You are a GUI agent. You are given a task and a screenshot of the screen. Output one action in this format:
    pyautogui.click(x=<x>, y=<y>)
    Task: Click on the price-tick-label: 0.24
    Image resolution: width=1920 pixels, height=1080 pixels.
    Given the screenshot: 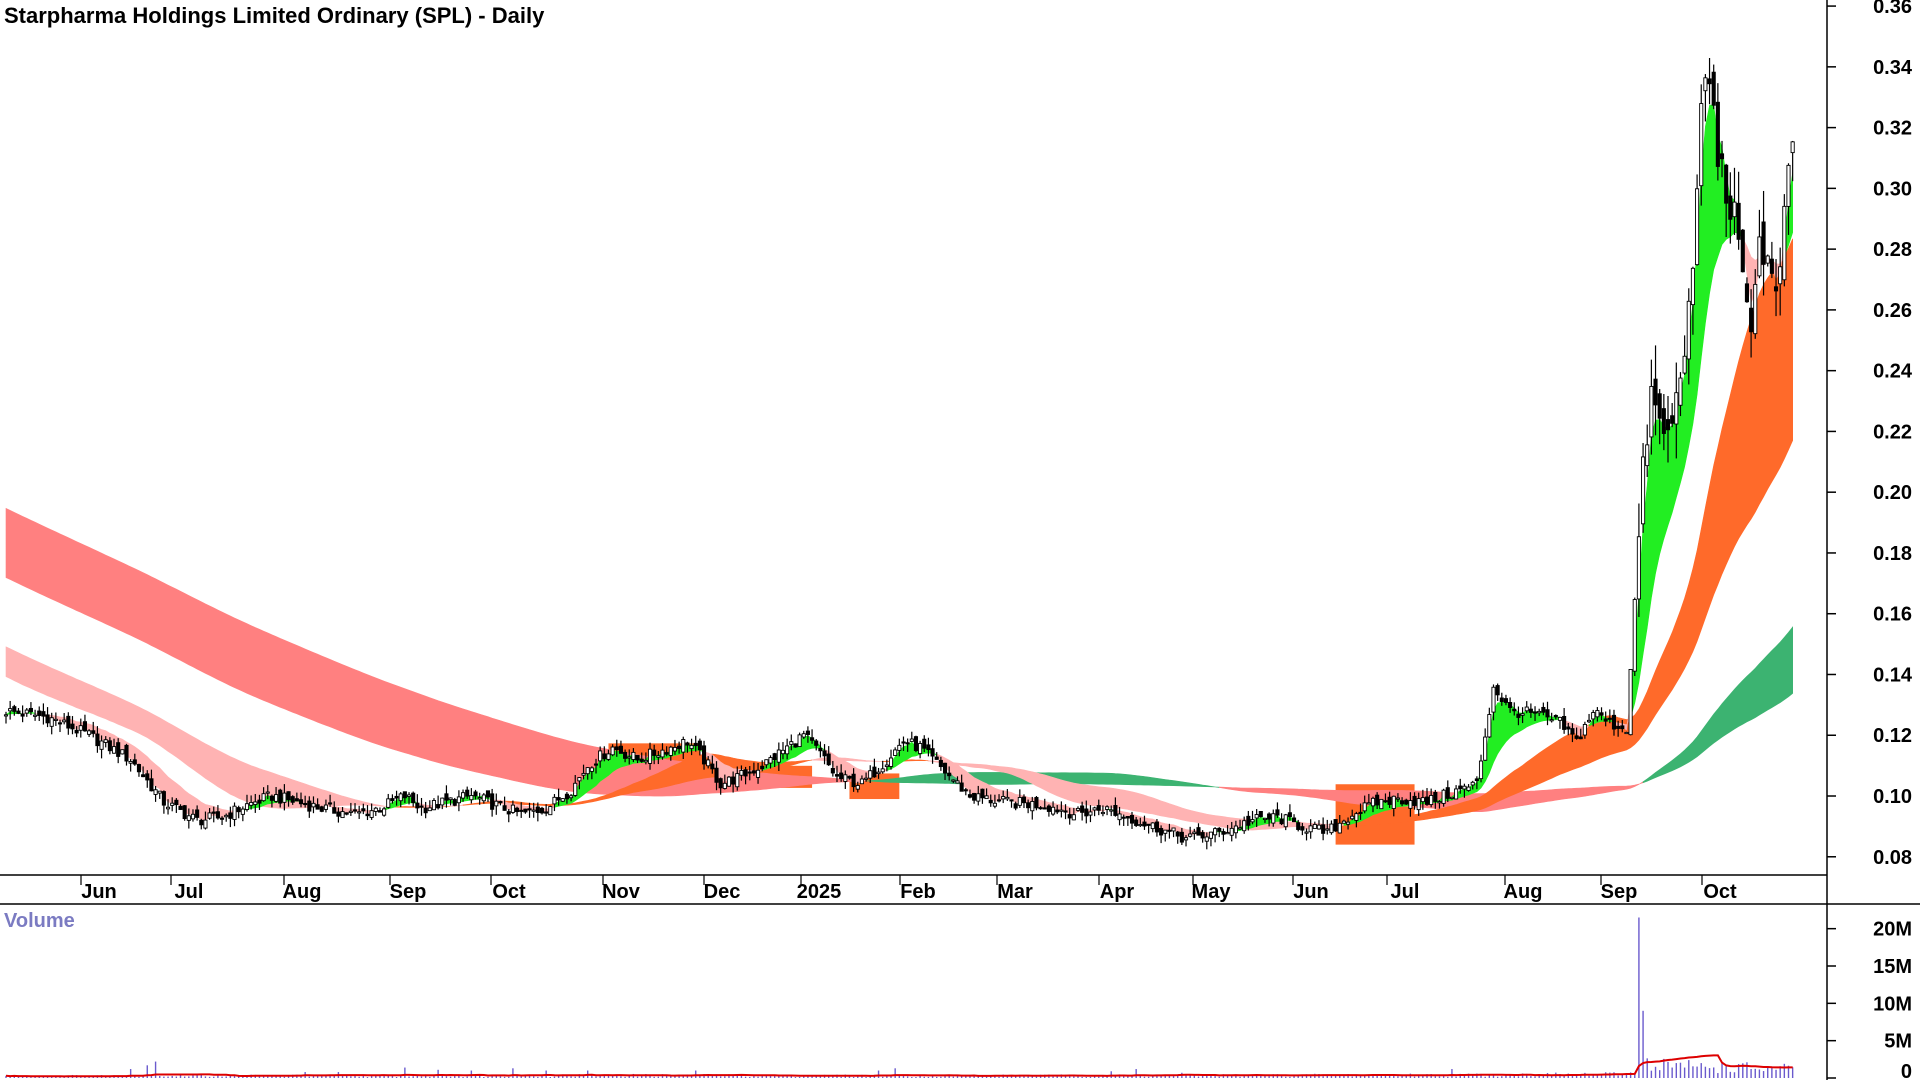 What is the action you would take?
    pyautogui.click(x=1893, y=372)
    